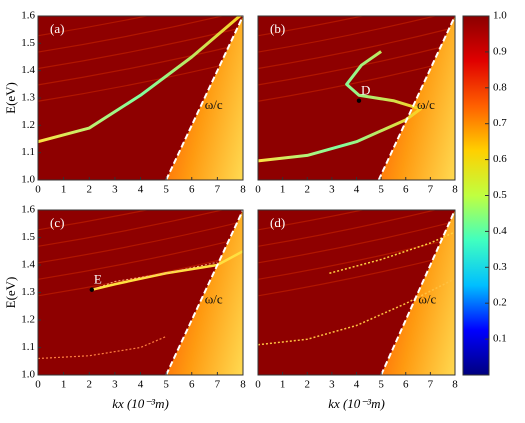 This screenshot has width=525, height=423. I want to click on colorbar-tick-label: 0.4, so click(500, 231).